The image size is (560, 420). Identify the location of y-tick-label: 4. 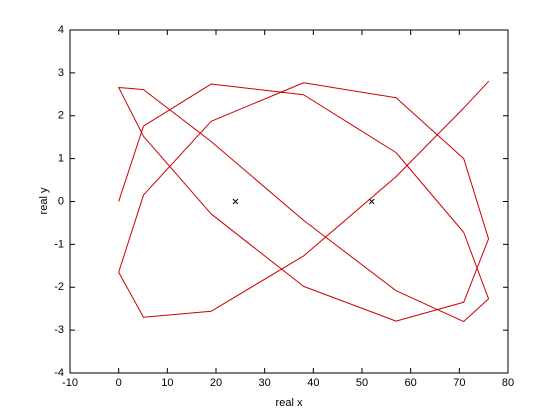
(61, 30).